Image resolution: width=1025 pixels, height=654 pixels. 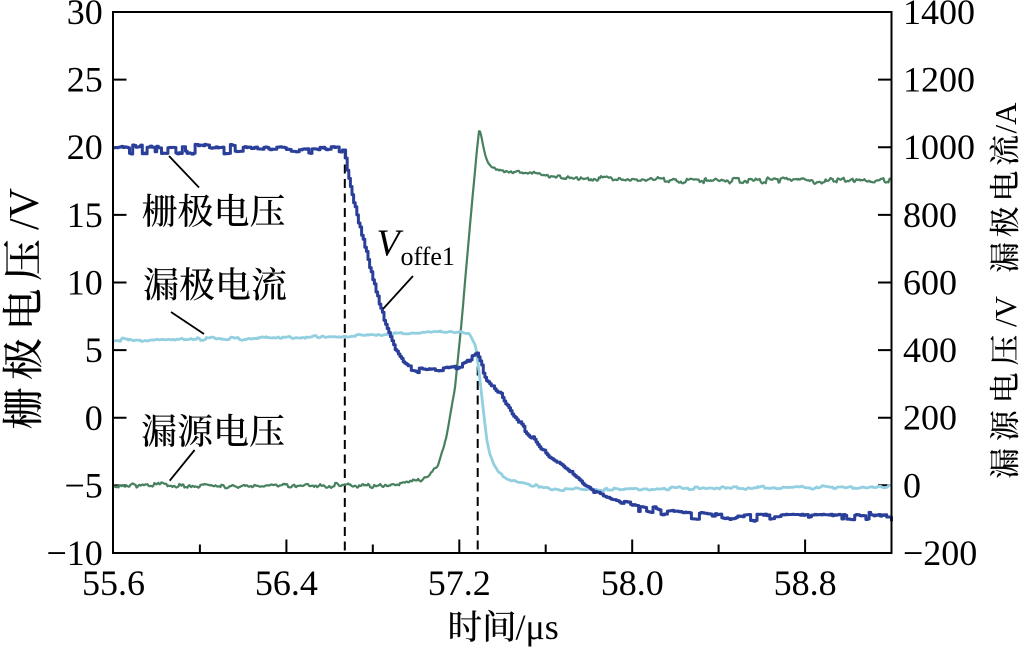 I want to click on svg-text: 600, so click(x=930, y=283).